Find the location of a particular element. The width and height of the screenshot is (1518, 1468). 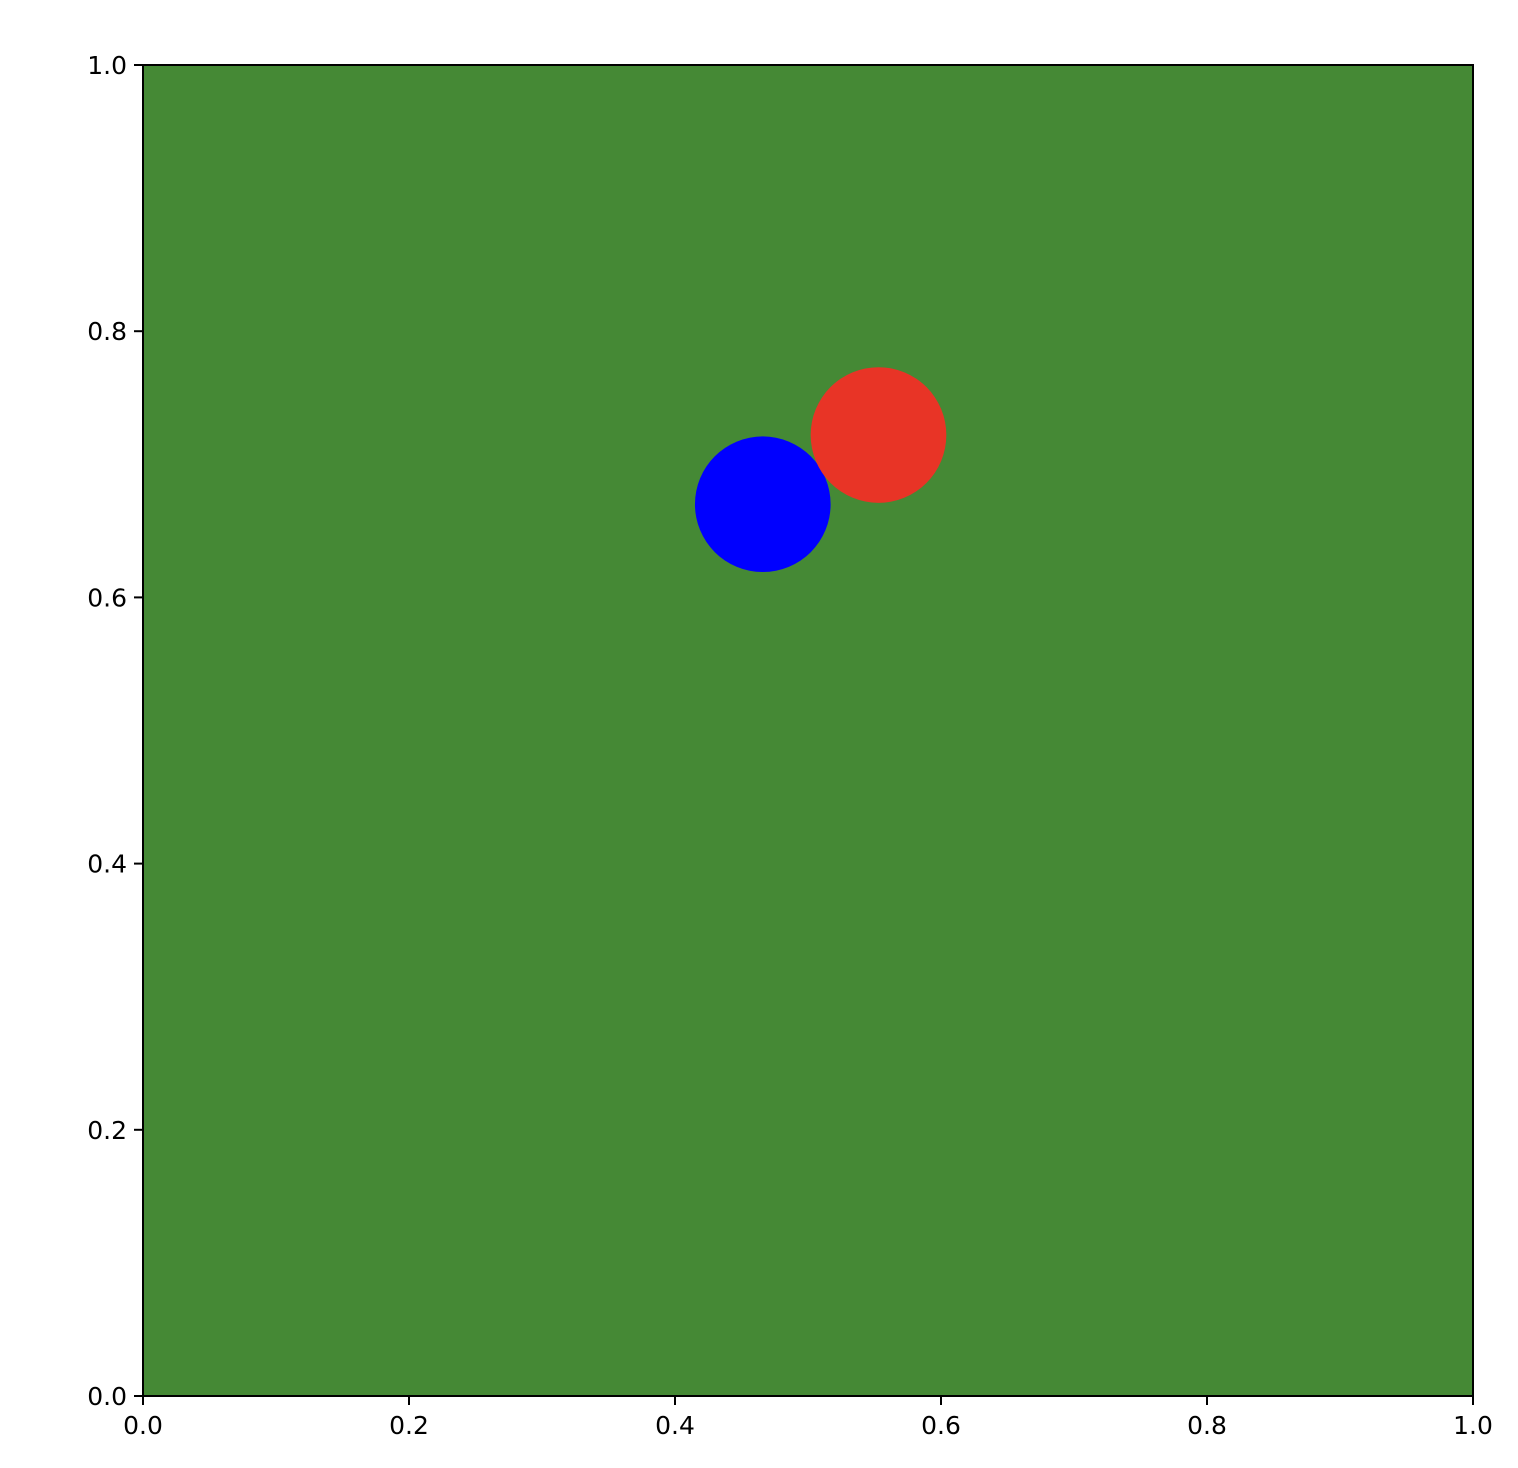

x-tick-label: 0.6 is located at coordinates (941, 1425).